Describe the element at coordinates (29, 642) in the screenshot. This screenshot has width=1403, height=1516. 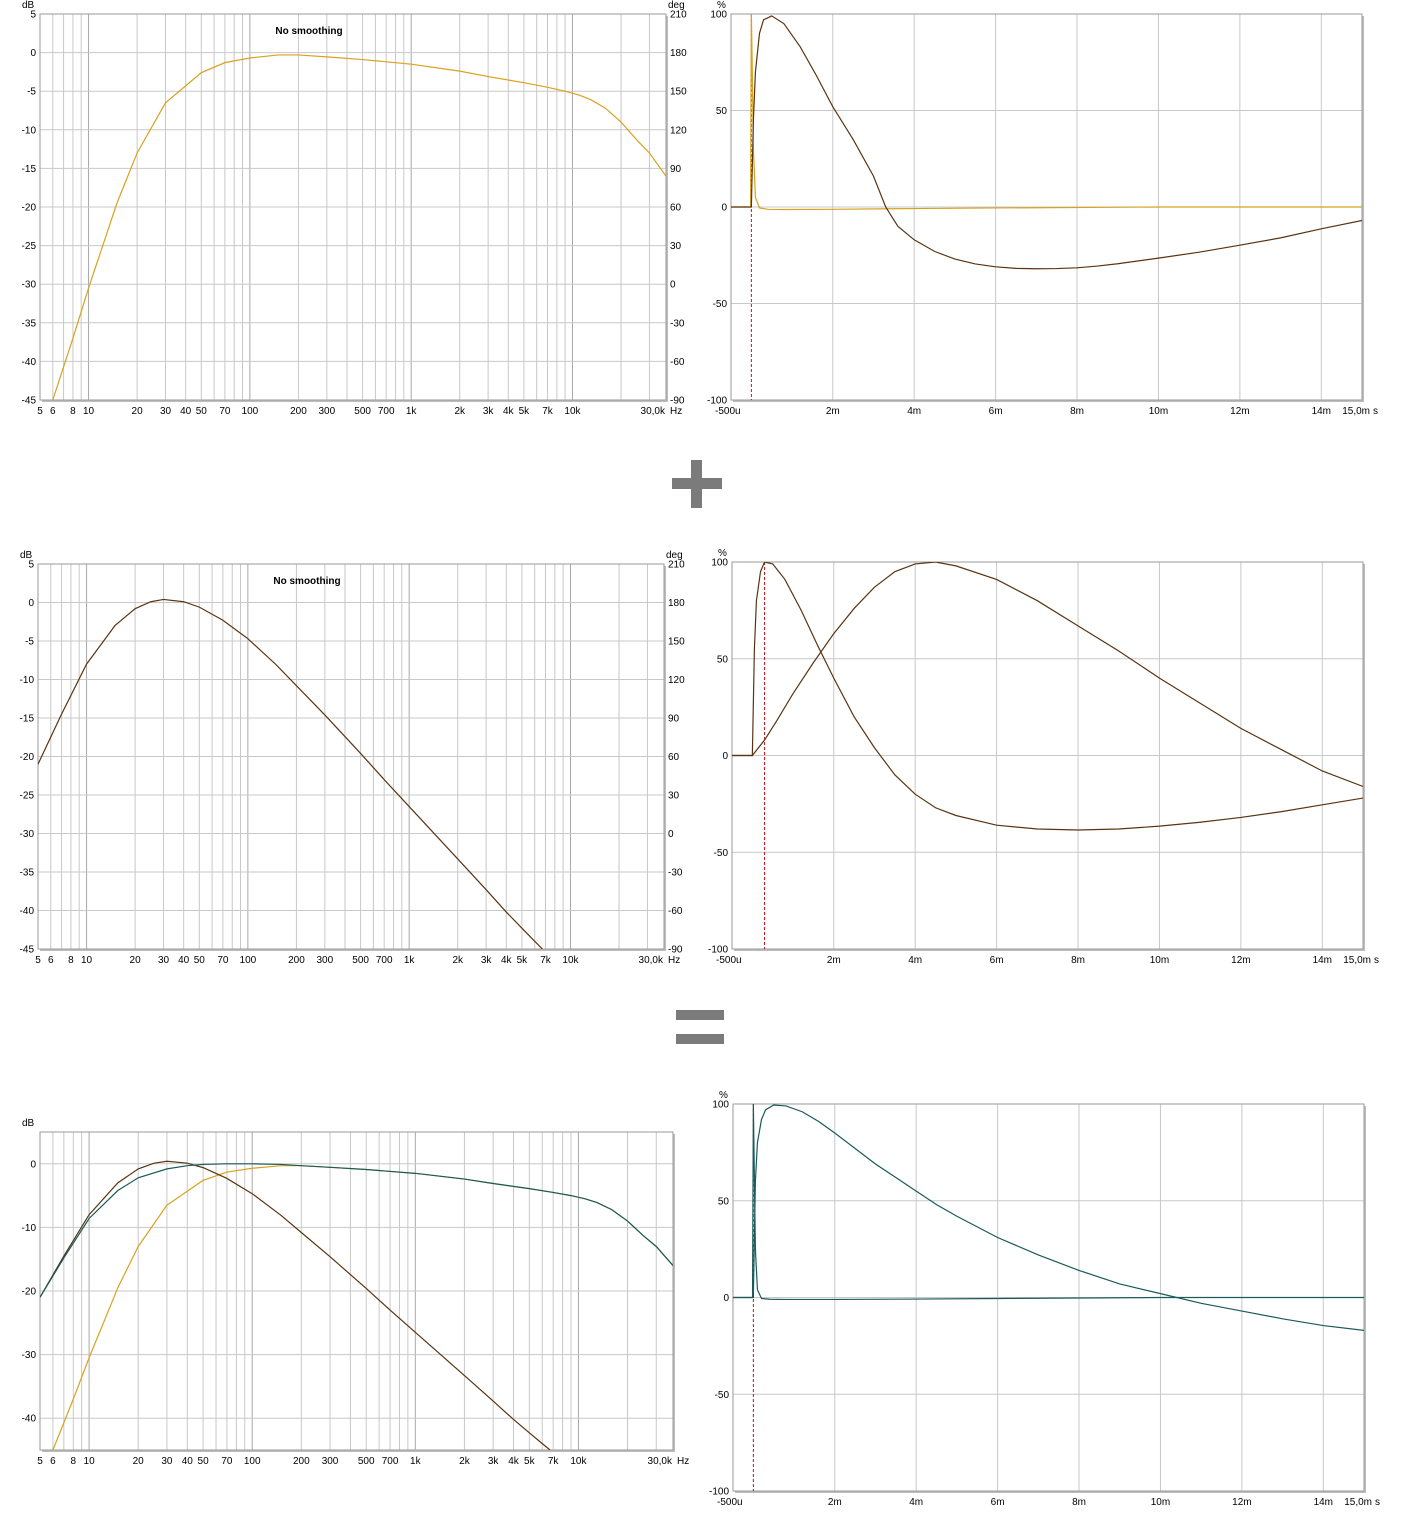
I see `y-tick-label: -5` at that location.